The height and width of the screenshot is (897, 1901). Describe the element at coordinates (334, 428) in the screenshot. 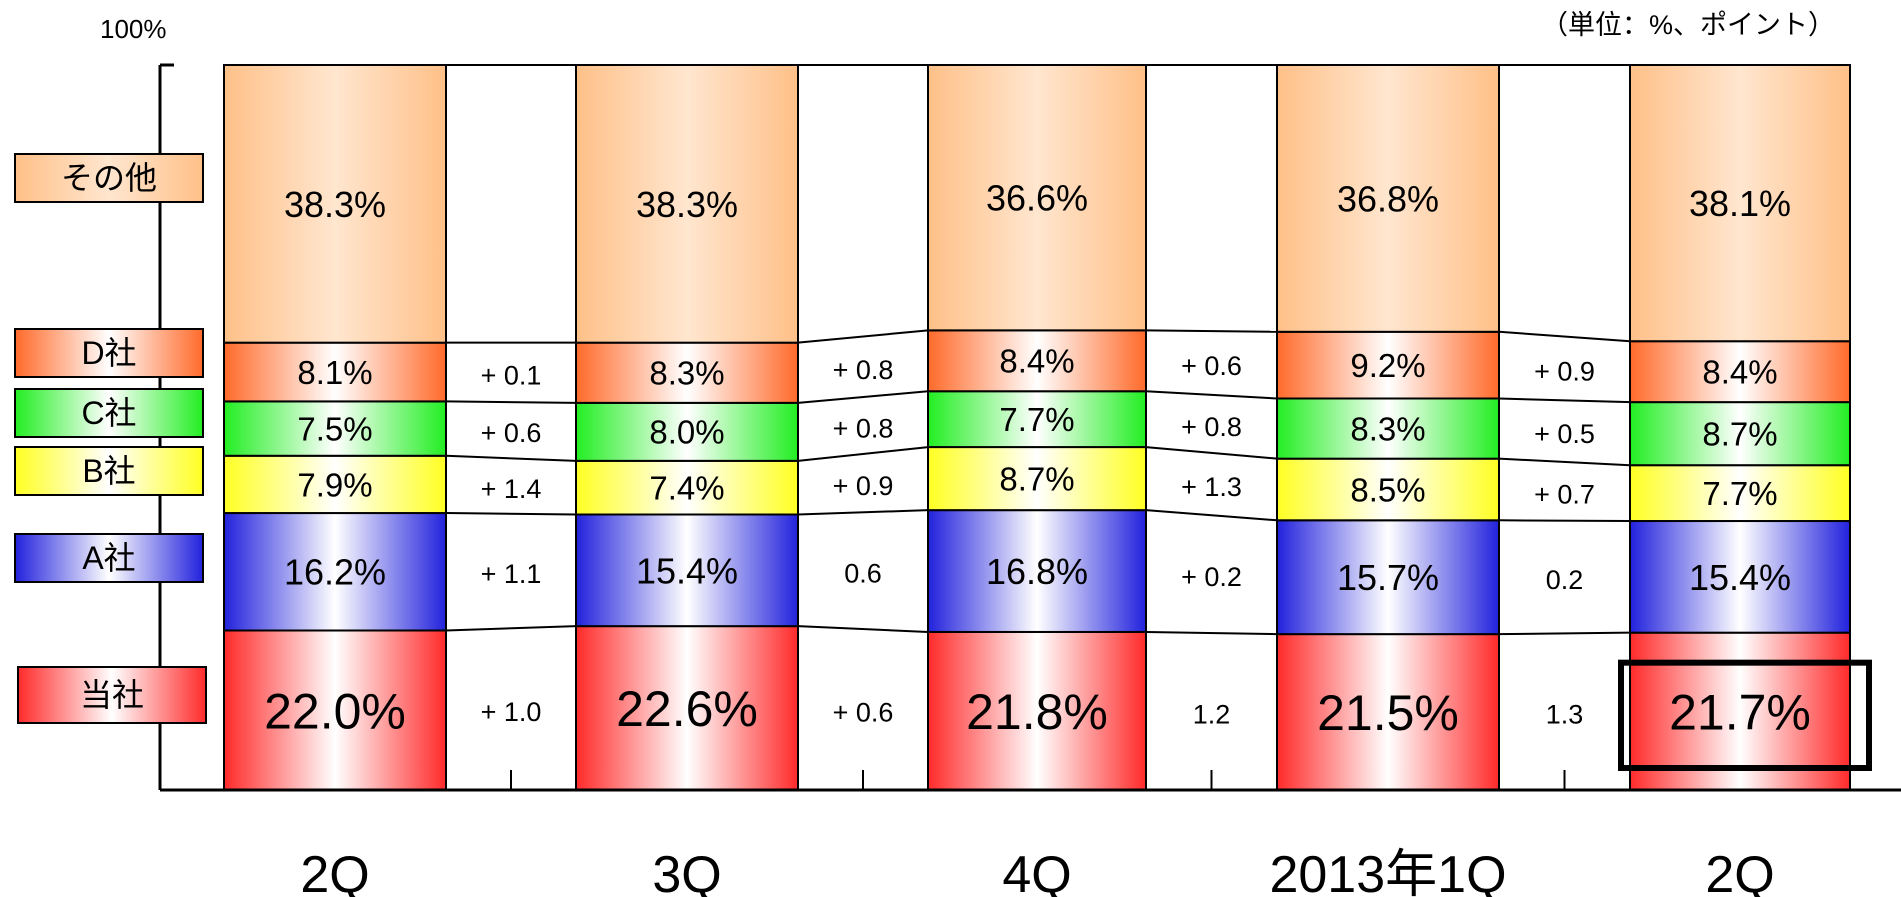

I see `data-label: 7.5%` at that location.